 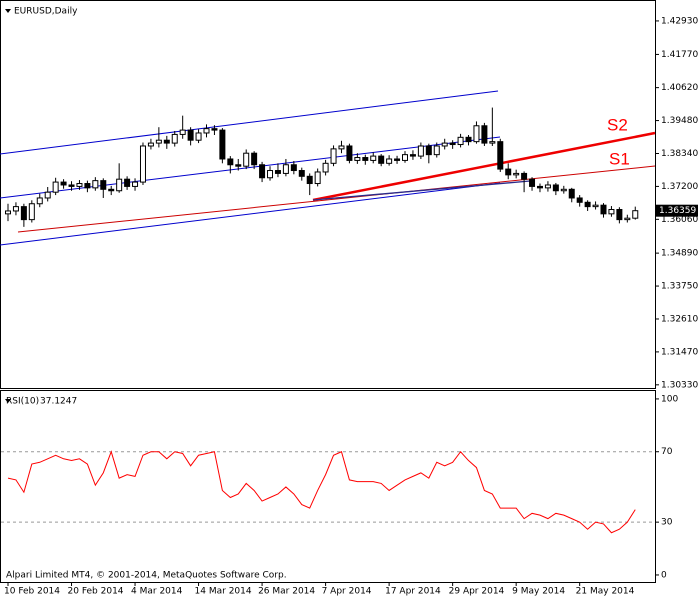 What do you see at coordinates (250, 167) in the screenshot?
I see `channel-middle` at bounding box center [250, 167].